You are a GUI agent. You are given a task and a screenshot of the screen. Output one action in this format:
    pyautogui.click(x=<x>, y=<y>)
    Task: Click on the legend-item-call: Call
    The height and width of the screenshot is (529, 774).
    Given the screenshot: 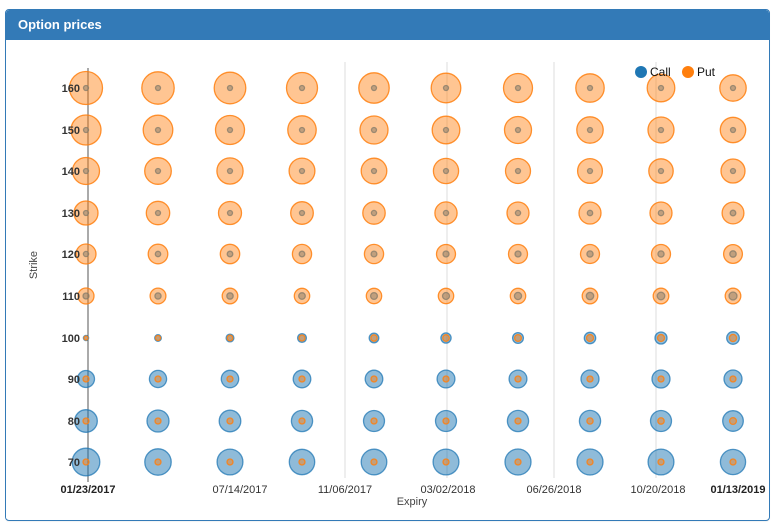 What is the action you would take?
    pyautogui.click(x=653, y=72)
    